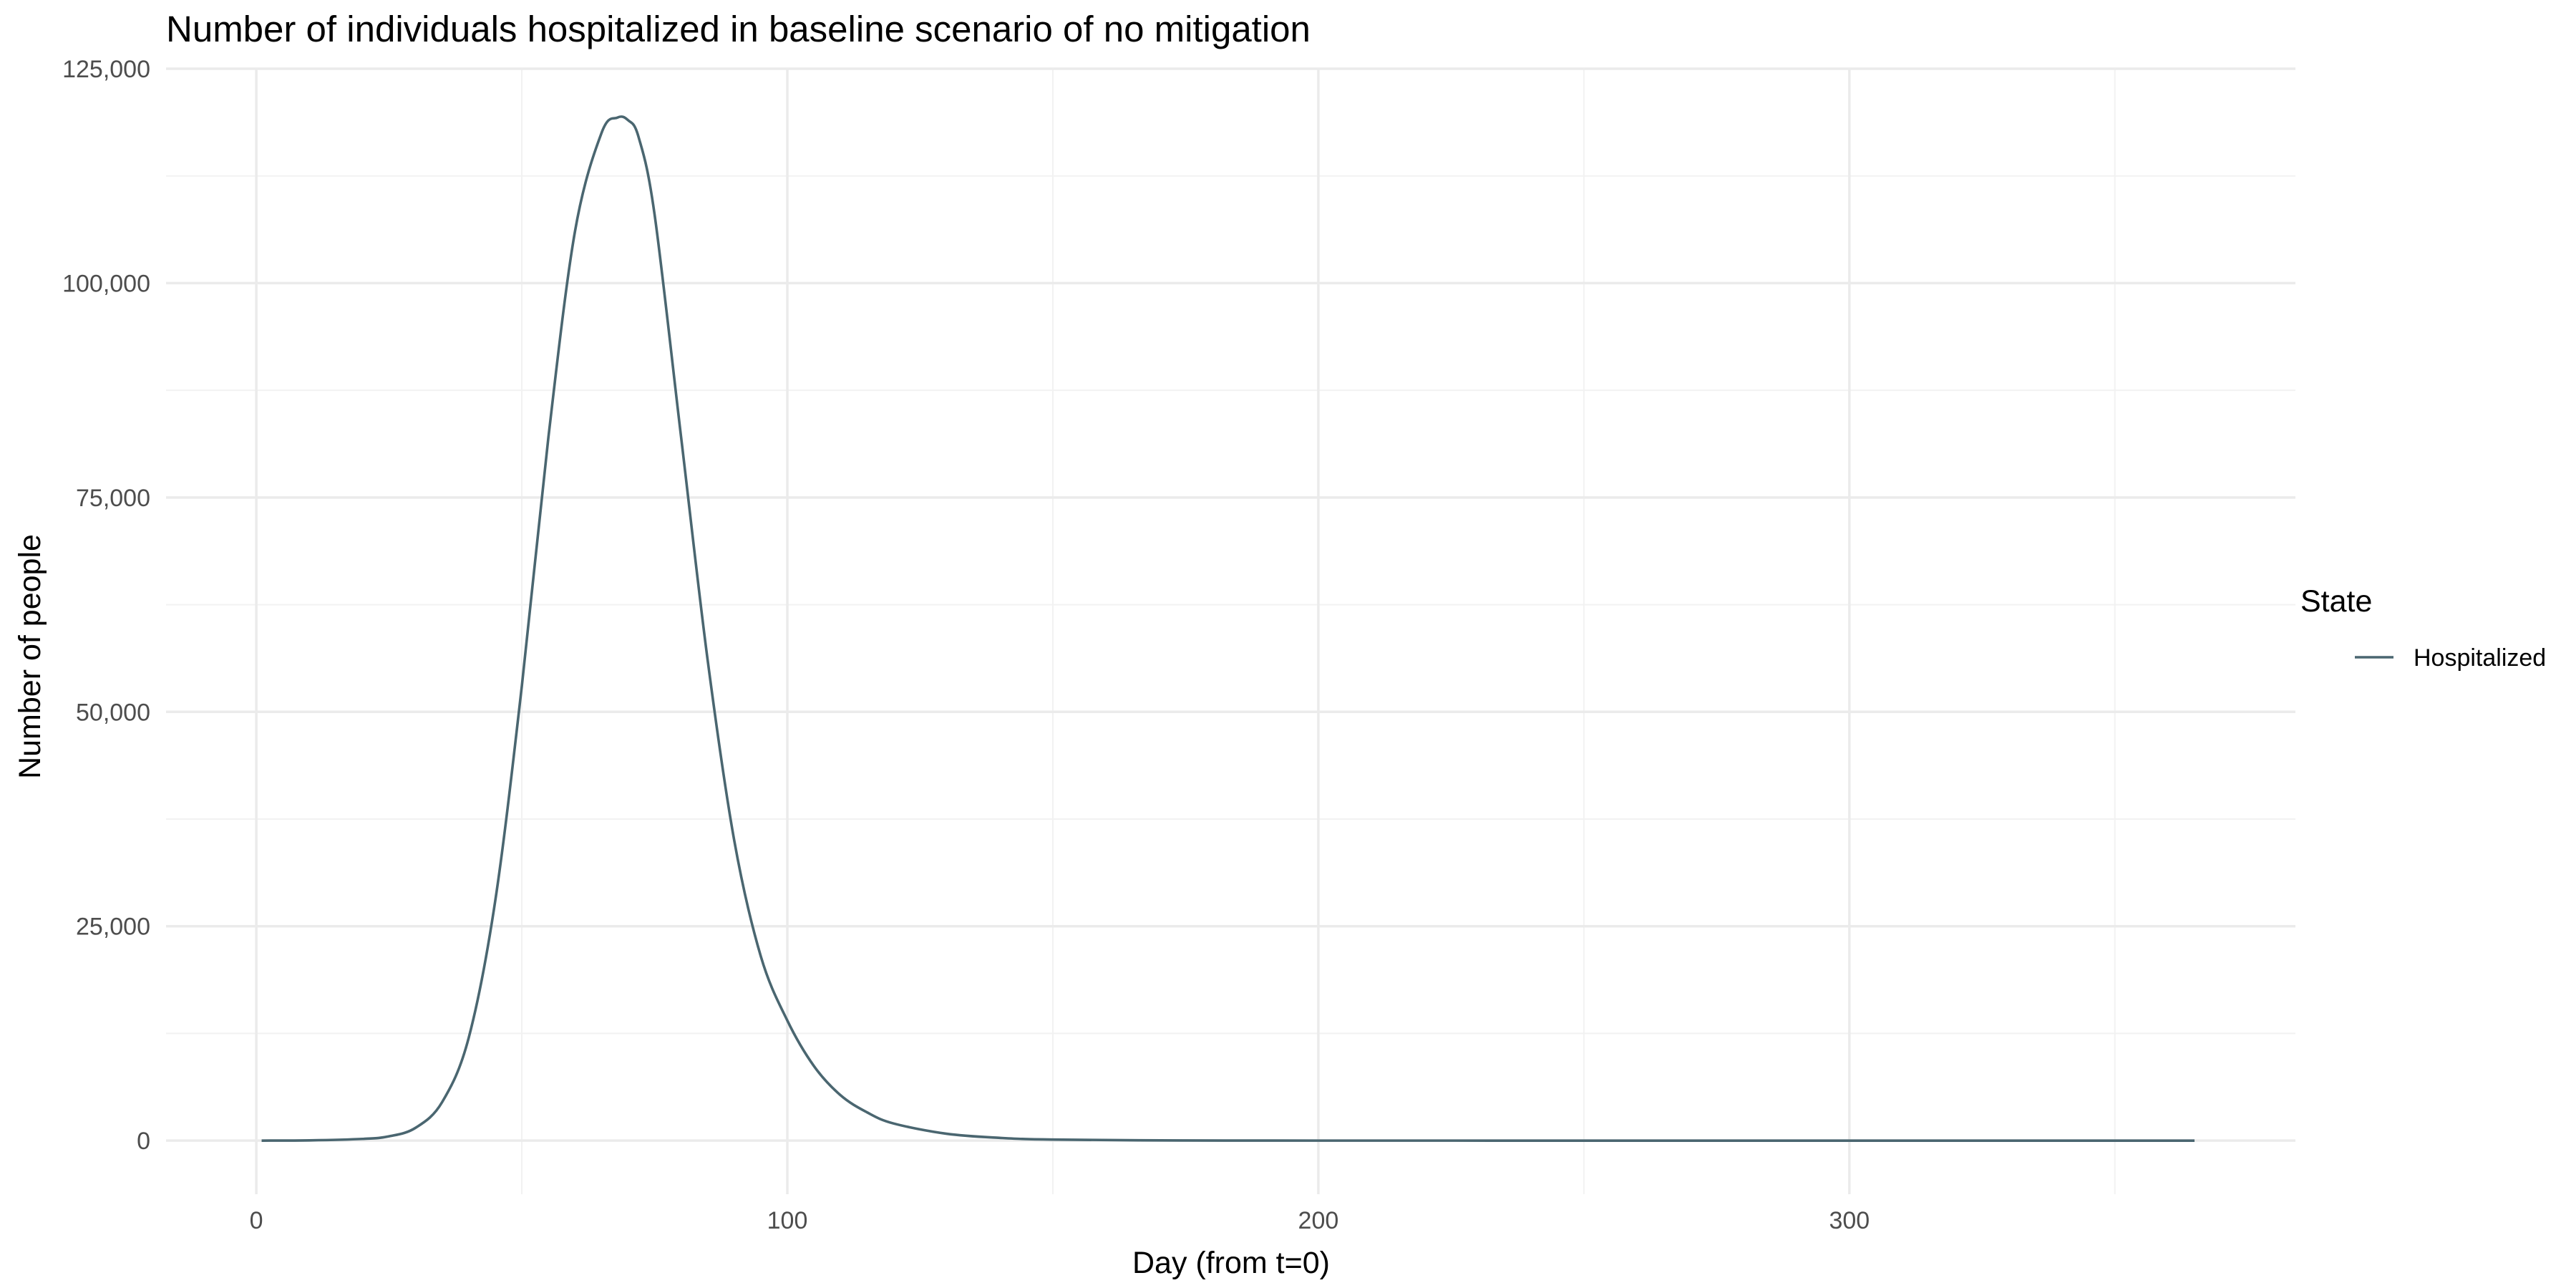 This screenshot has width=2576, height=1288. What do you see at coordinates (2480, 658) in the screenshot?
I see `legend-label: Hospitalized` at bounding box center [2480, 658].